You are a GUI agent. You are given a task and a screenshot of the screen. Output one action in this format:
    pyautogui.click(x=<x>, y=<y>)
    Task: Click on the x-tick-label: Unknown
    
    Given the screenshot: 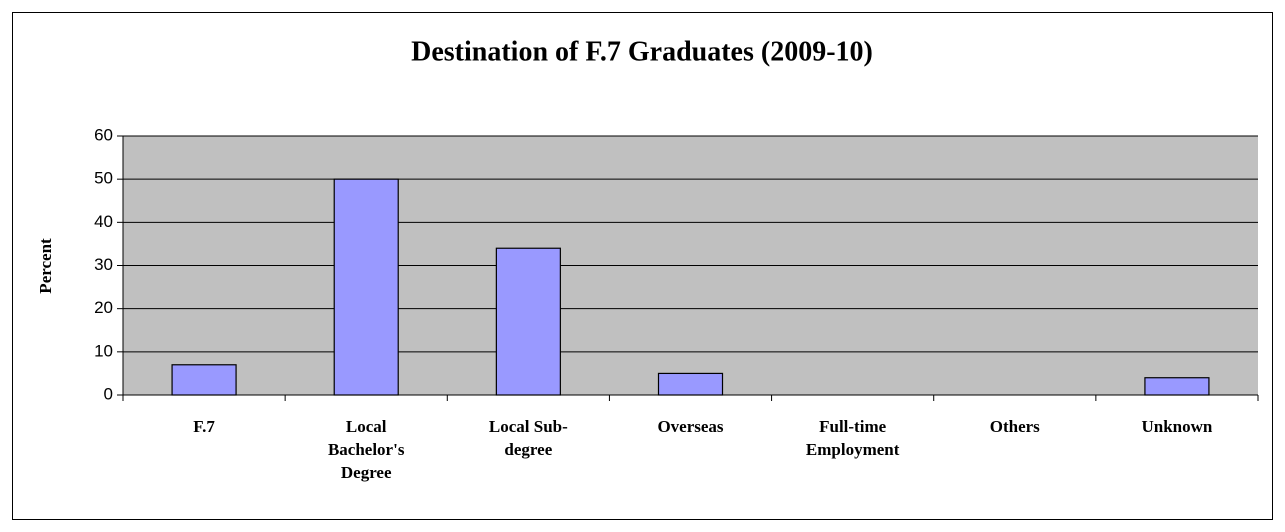 What is the action you would take?
    pyautogui.click(x=1177, y=426)
    